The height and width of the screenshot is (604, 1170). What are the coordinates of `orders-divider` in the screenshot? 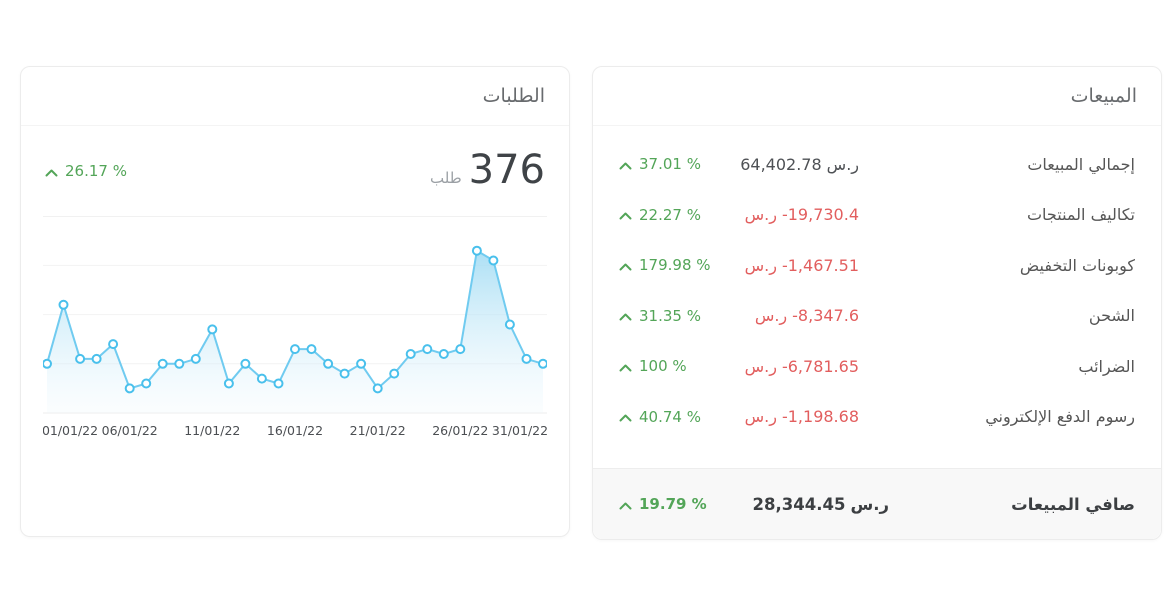 It's located at (295, 216).